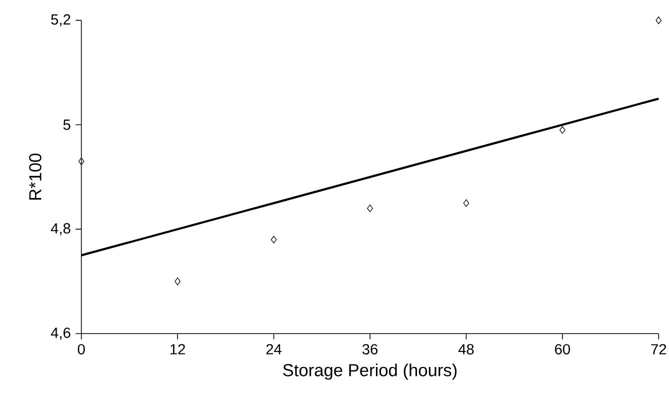 The image size is (669, 407). What do you see at coordinates (370, 349) in the screenshot?
I see `x-tick-label: 36` at bounding box center [370, 349].